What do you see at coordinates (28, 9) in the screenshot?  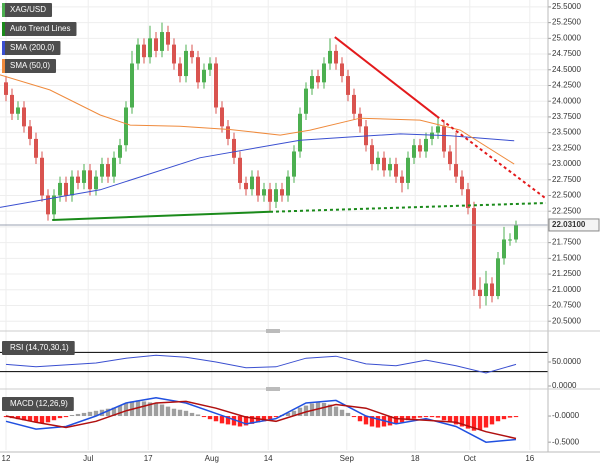 I see `legend-label: XAG/USD` at bounding box center [28, 9].